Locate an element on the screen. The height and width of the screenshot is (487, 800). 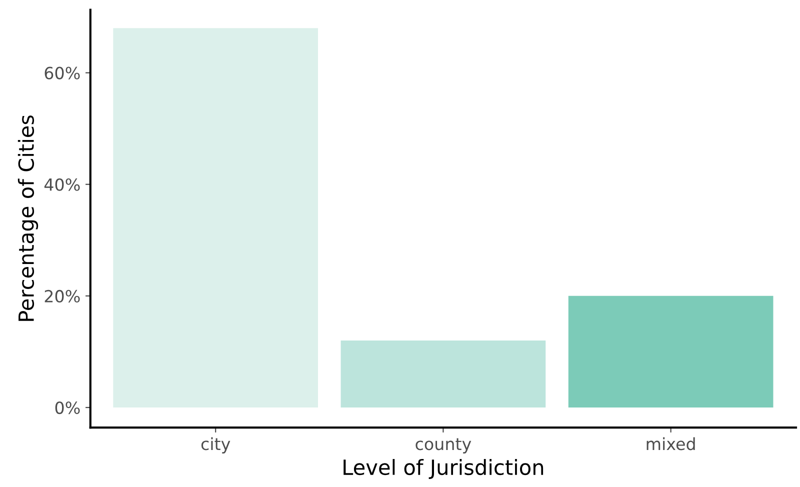
x-tick-label: county is located at coordinates (444, 446).